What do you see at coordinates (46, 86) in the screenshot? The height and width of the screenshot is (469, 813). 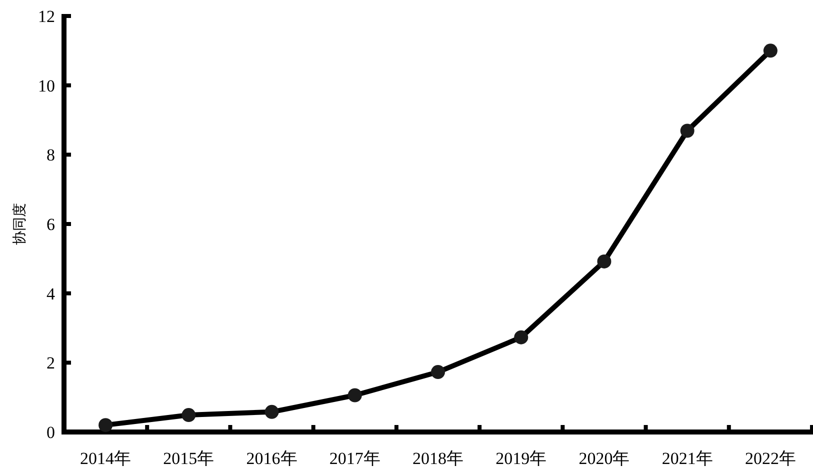 I see `y-tick-label: 10` at bounding box center [46, 86].